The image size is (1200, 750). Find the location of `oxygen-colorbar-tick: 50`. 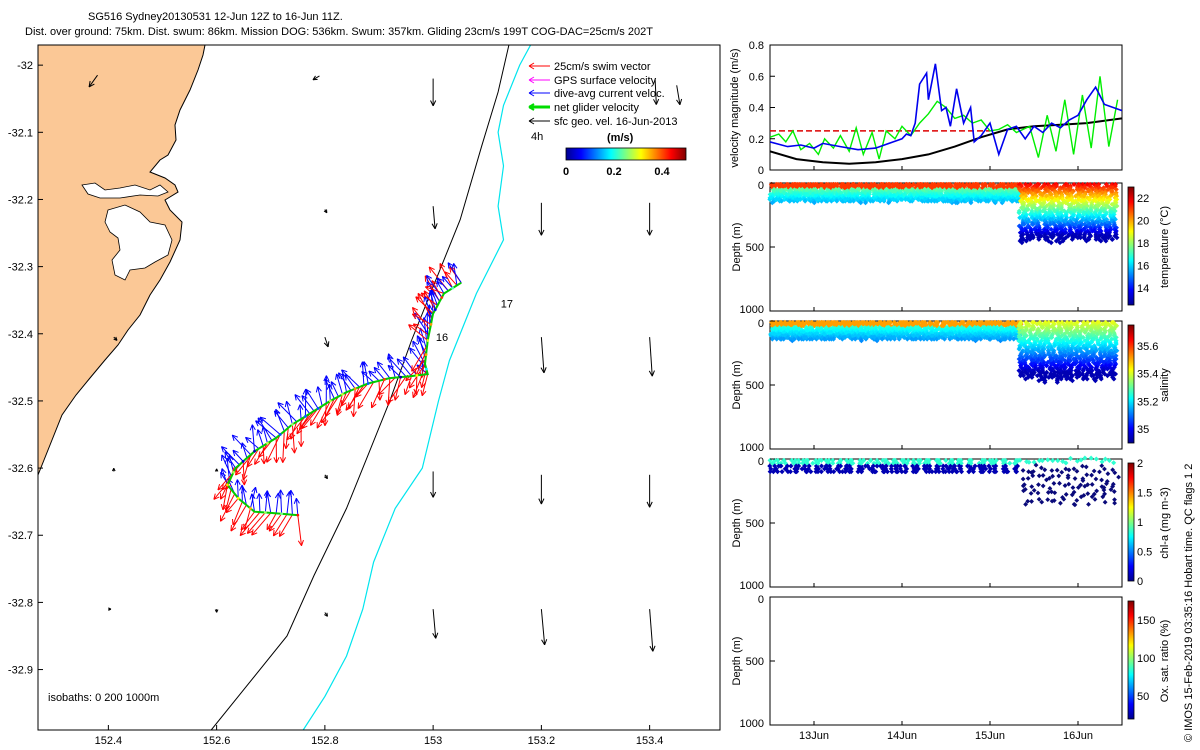

oxygen-colorbar-tick: 50 is located at coordinates (1143, 697).